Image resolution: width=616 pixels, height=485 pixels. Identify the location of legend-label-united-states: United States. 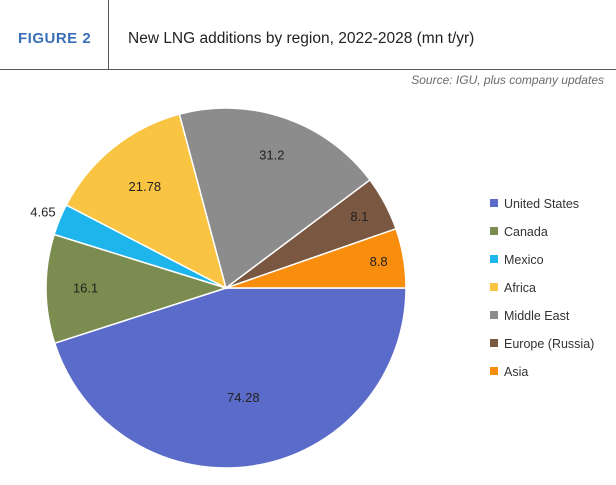
(541, 204).